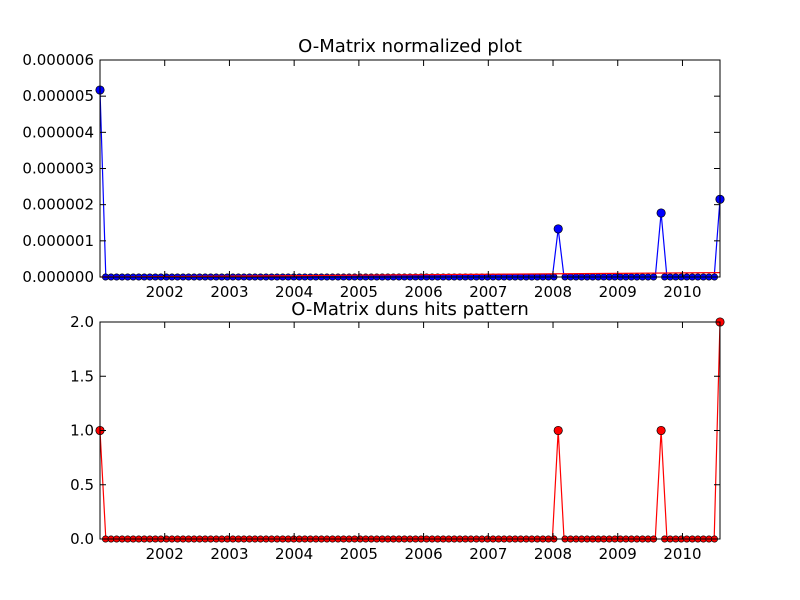 The width and height of the screenshot is (800, 600). Describe the element at coordinates (58, 96) in the screenshot. I see `top-ytick-label: 0.000005` at that location.